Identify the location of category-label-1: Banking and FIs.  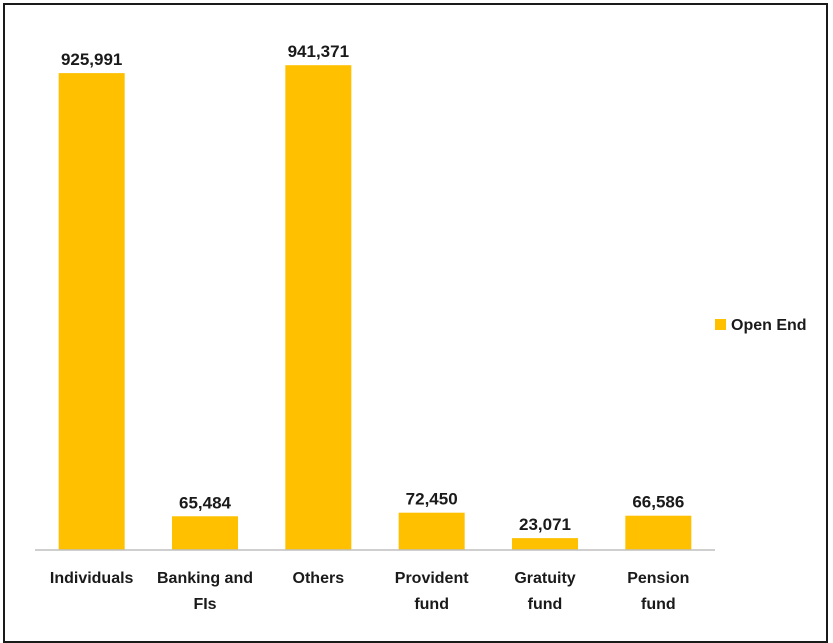
(205, 591).